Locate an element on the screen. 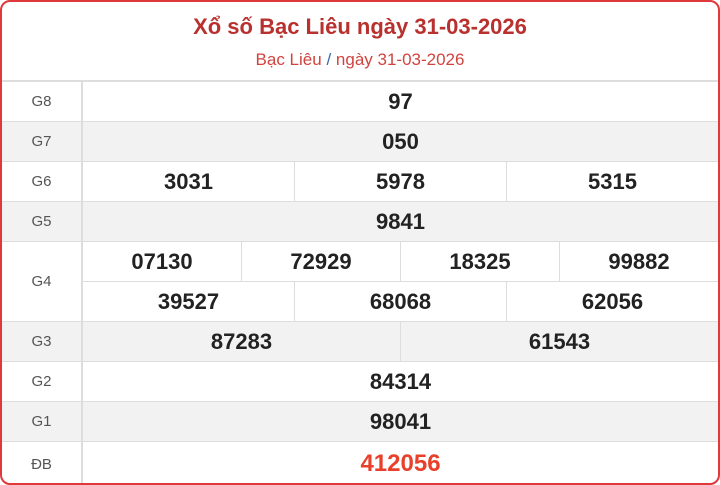  prize-number: 98041 is located at coordinates (400, 421).